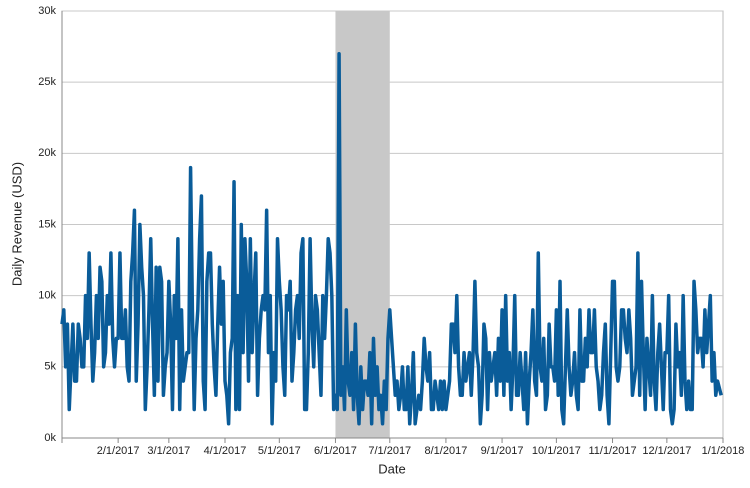 The image size is (750, 488). Describe the element at coordinates (556, 451) in the screenshot. I see `x-tick-label: 10/1/2017` at that location.